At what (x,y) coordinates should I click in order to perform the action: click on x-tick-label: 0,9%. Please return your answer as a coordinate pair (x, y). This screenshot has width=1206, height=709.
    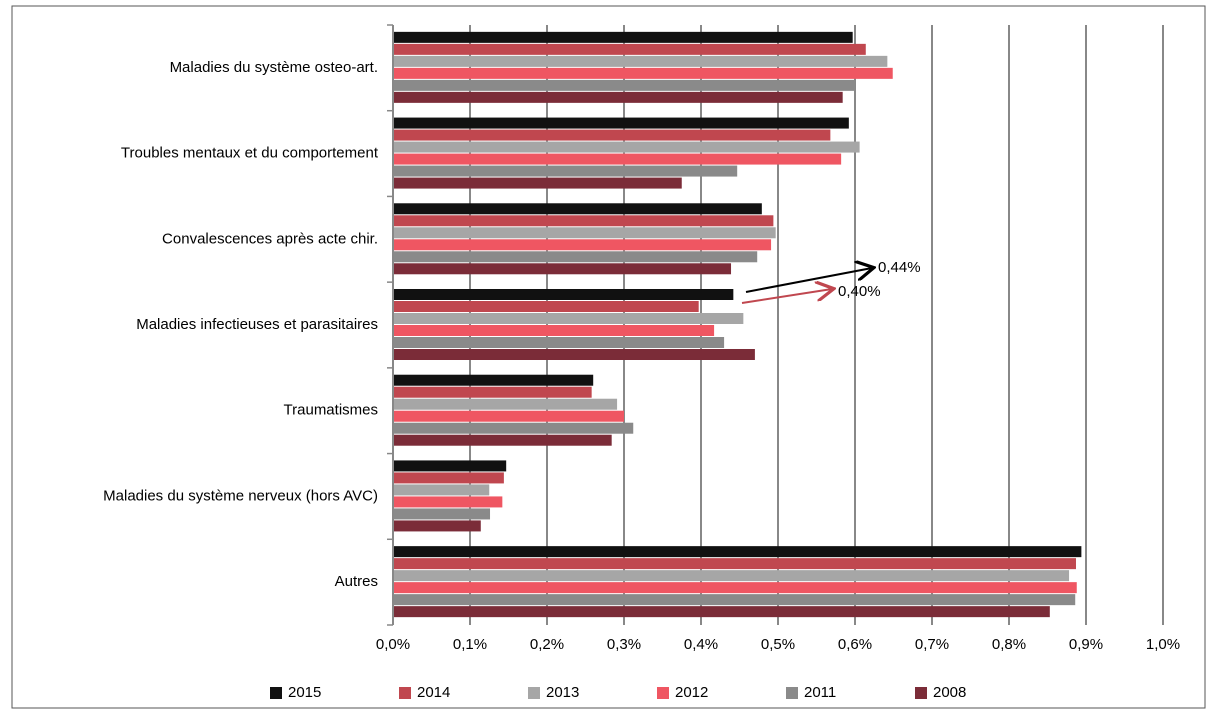
    Looking at the image, I should click on (1086, 644).